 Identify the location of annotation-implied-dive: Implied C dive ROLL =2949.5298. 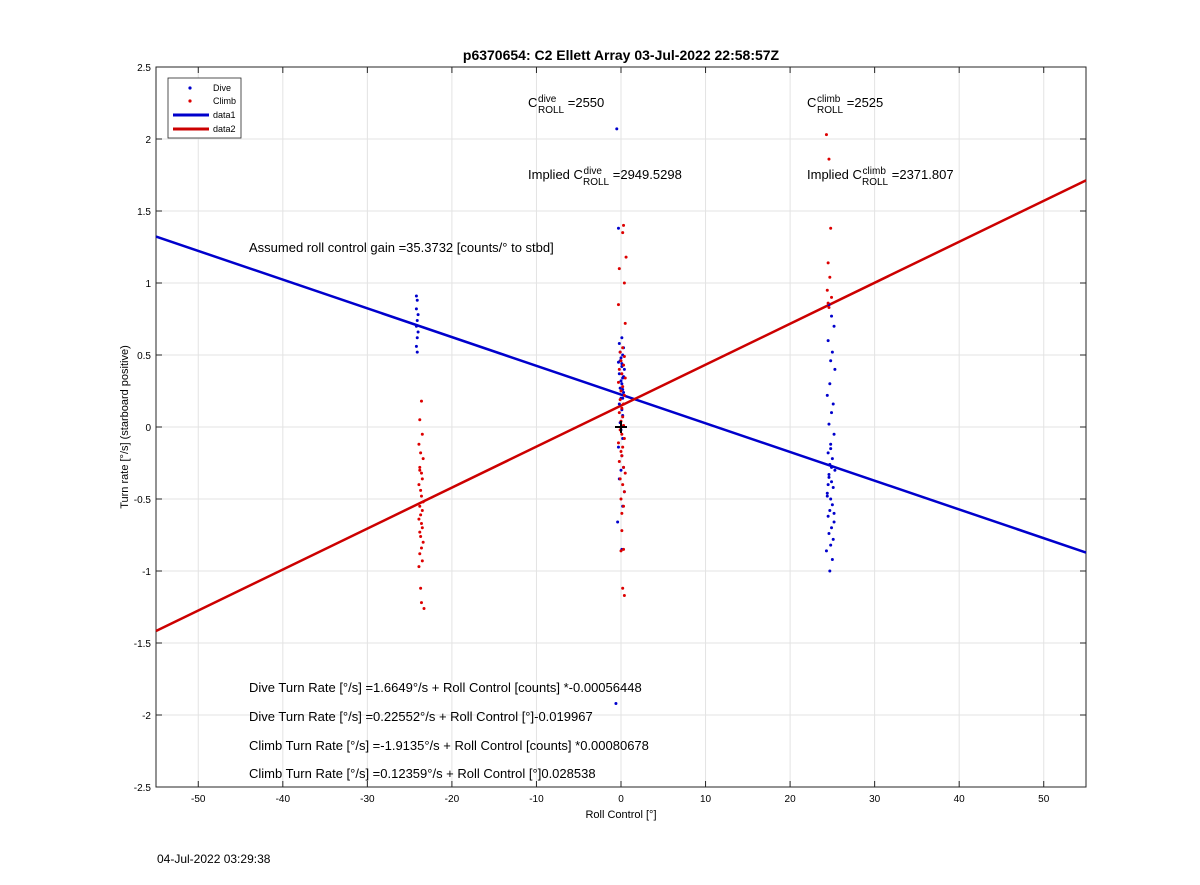
(605, 175).